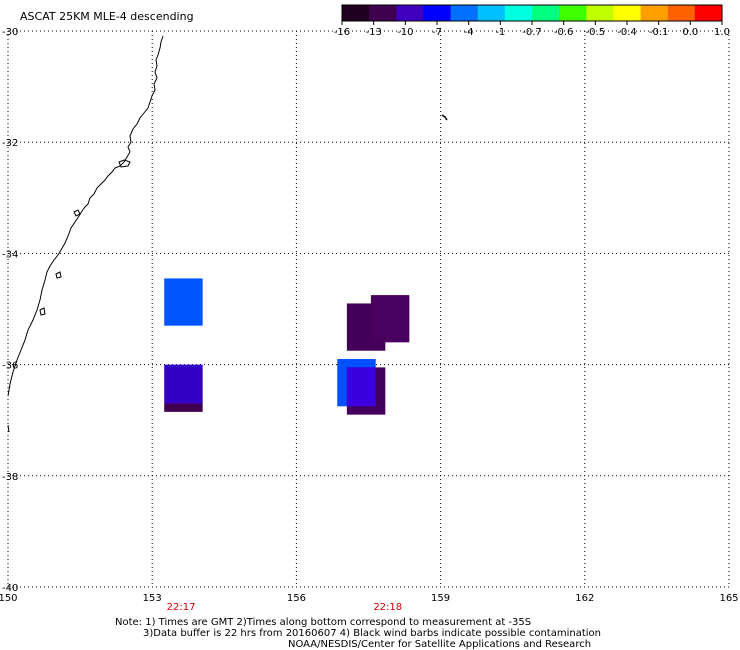 The width and height of the screenshot is (740, 650). What do you see at coordinates (181, 607) in the screenshot?
I see `time-label: 22:17` at bounding box center [181, 607].